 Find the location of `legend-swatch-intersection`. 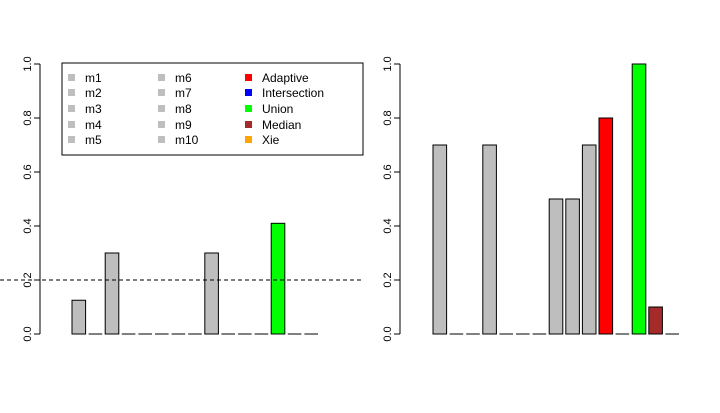

legend-swatch-intersection is located at coordinates (248, 92).